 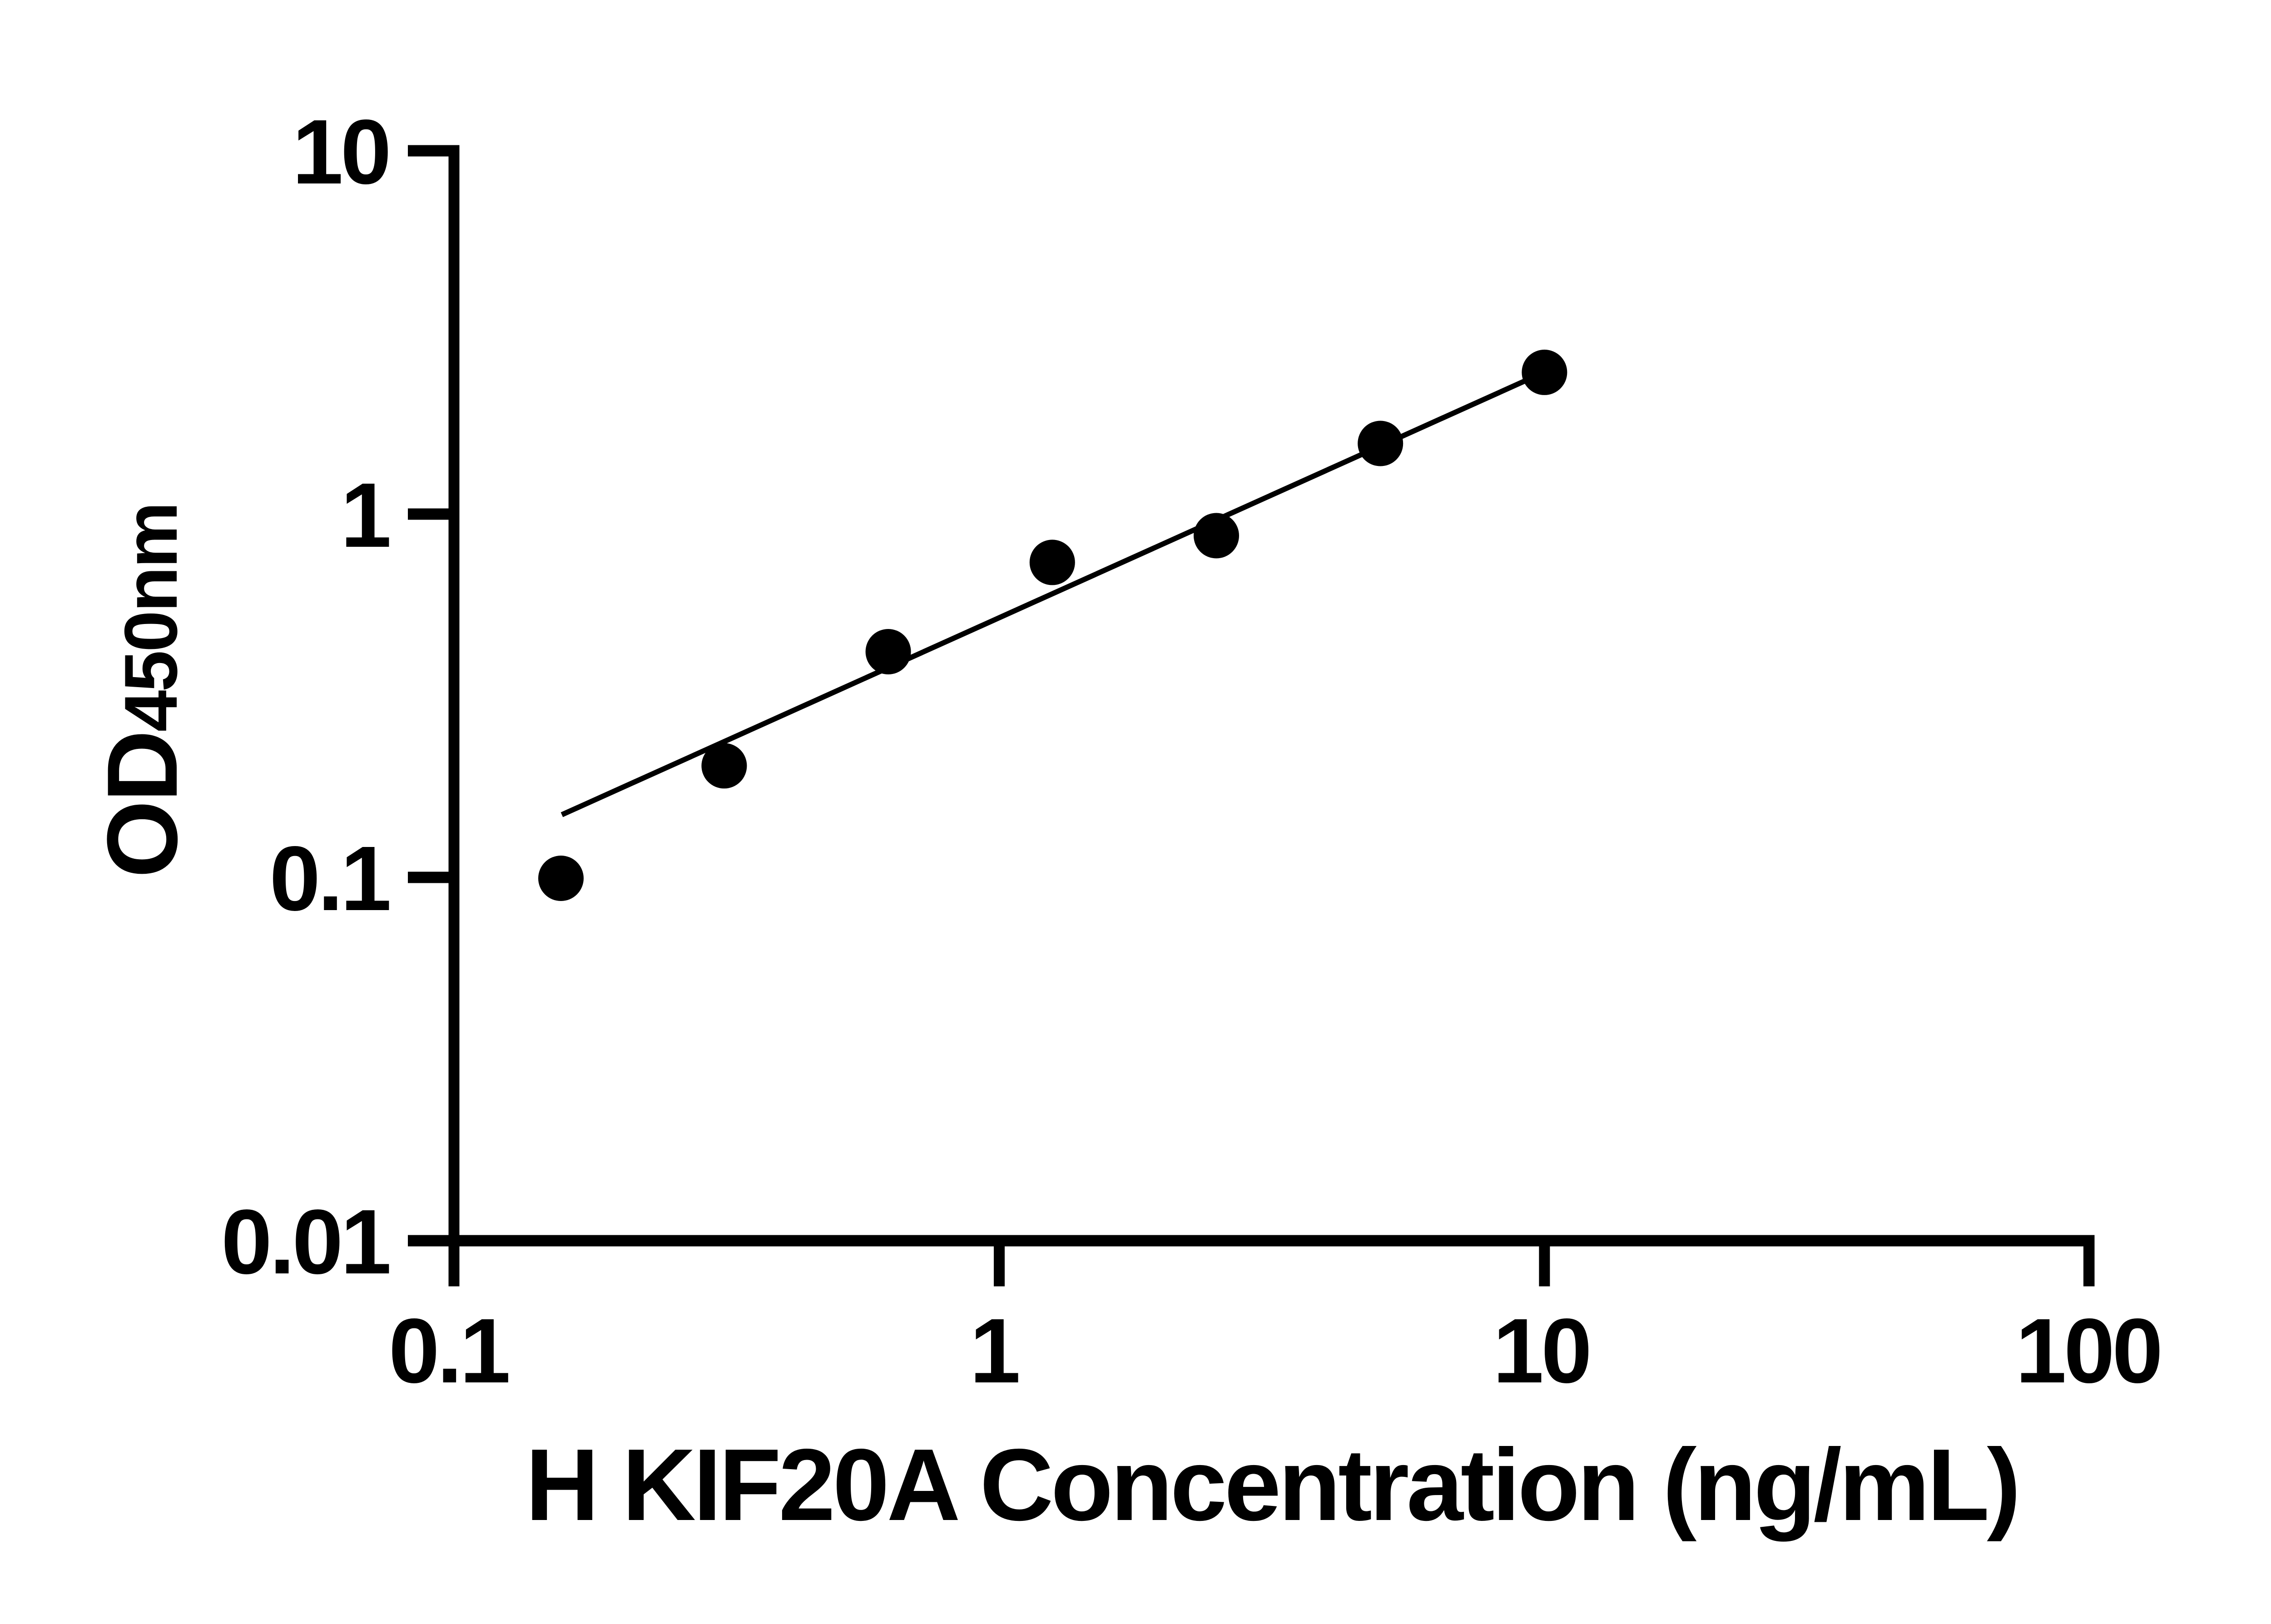 I want to click on svg-text: 0.01, so click(x=305, y=1241).